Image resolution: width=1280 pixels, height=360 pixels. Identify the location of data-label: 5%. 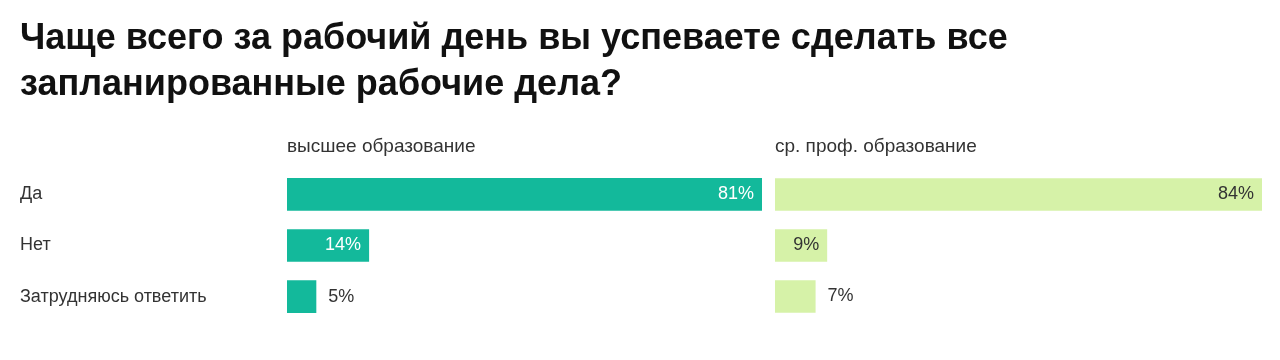
(341, 295).